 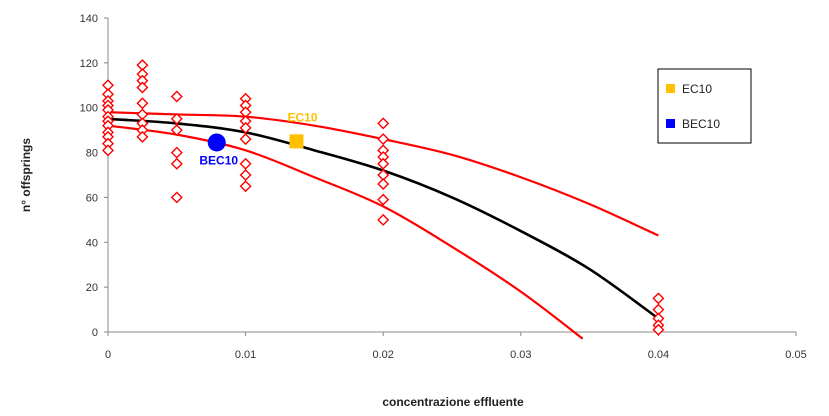 I want to click on legend-box, so click(x=704, y=106).